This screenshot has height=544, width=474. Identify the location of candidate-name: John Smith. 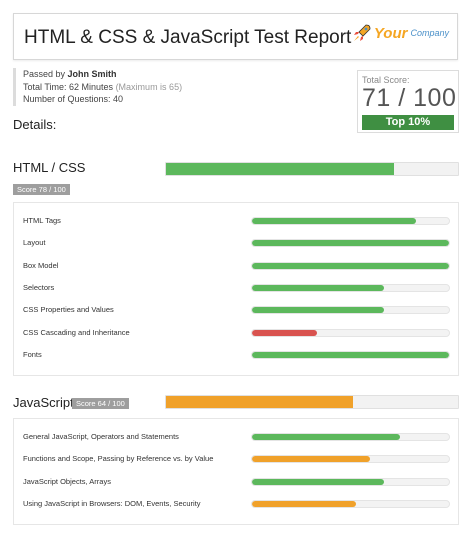
(92, 74).